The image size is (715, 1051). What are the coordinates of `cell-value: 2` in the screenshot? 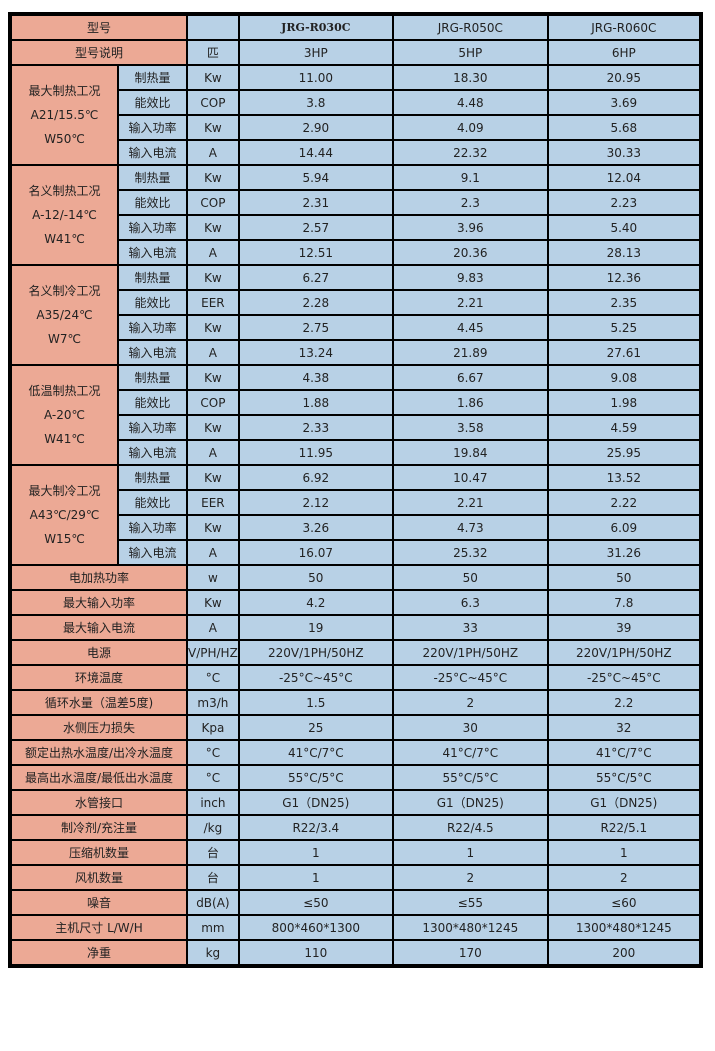 It's located at (624, 877).